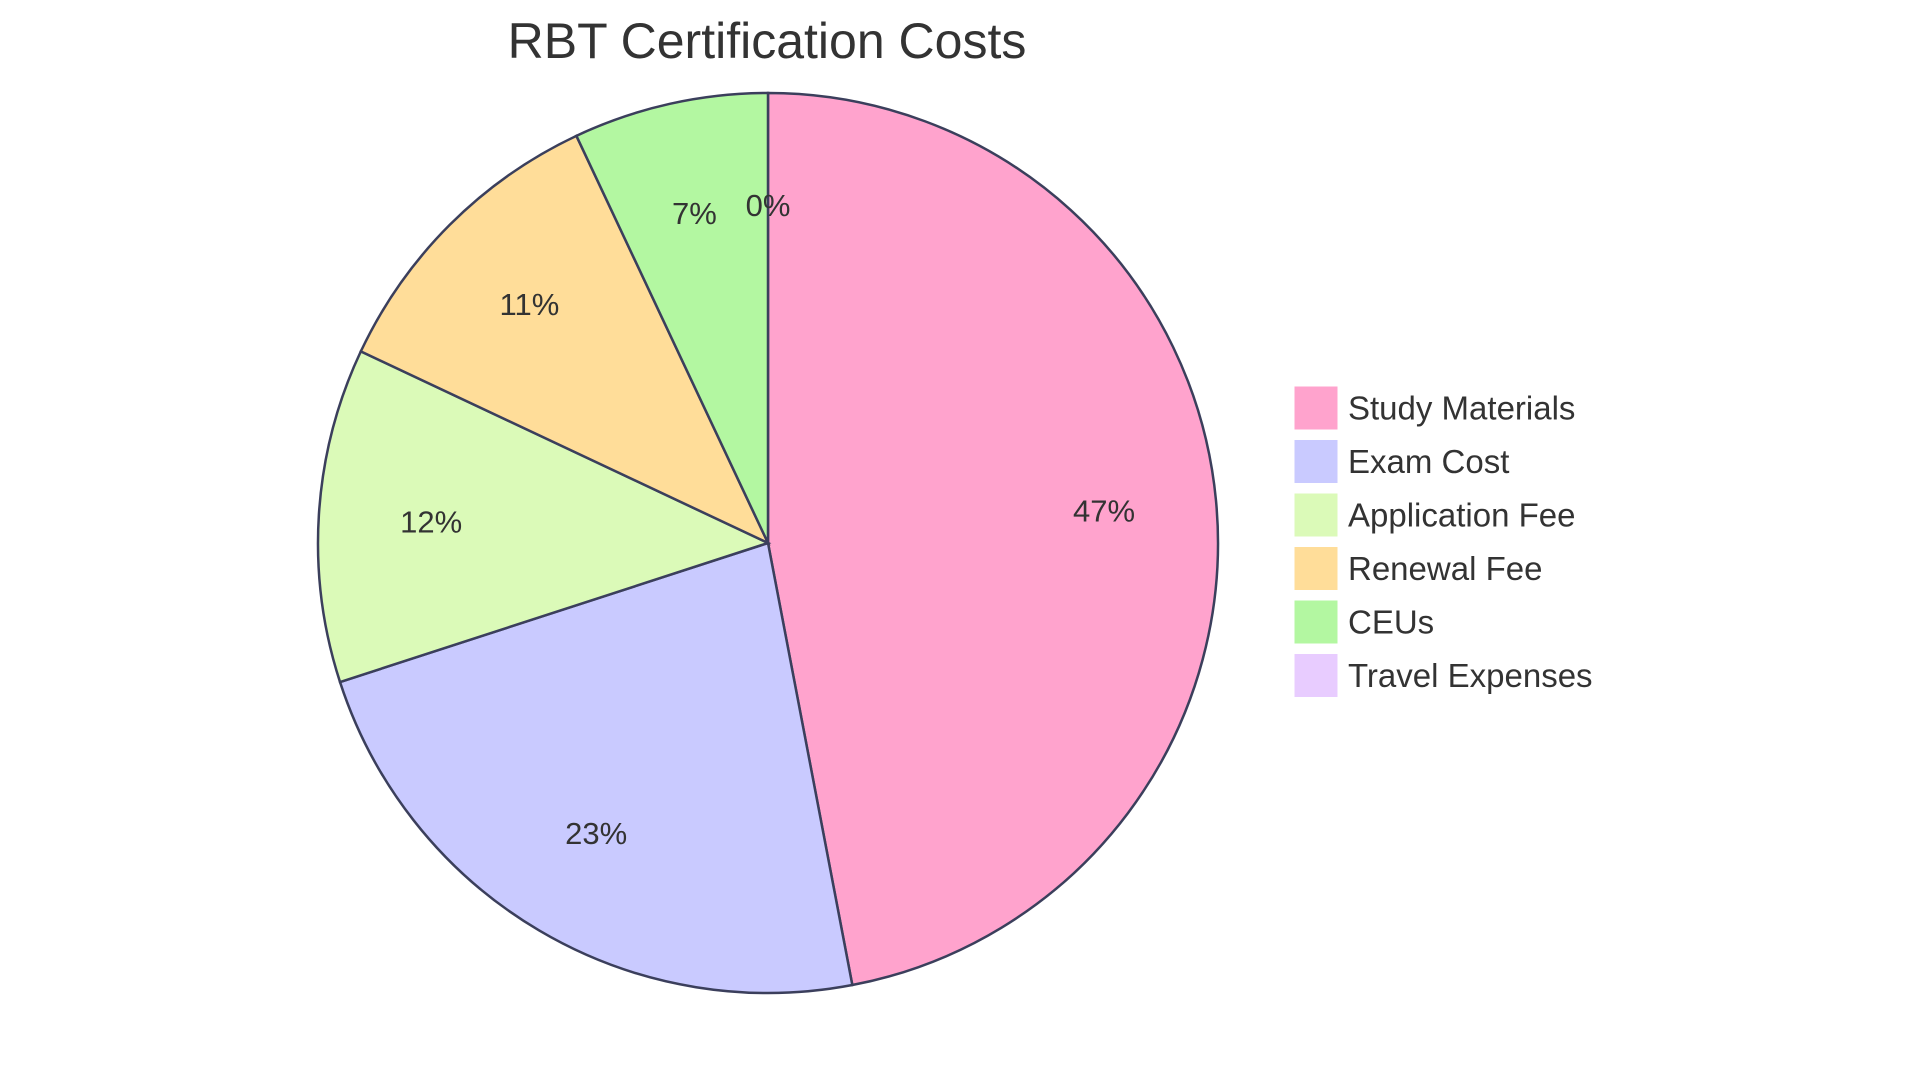 The image size is (1920, 1083). What do you see at coordinates (530, 304) in the screenshot?
I see `slice-label-renewal-fee: 11%` at bounding box center [530, 304].